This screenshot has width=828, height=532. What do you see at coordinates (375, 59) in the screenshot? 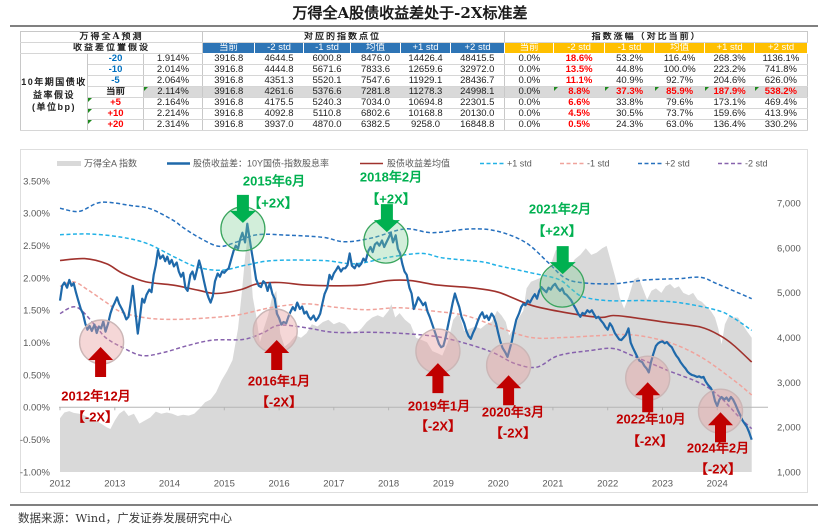
I see `index-level-cell: 8476.0` at bounding box center [375, 59].